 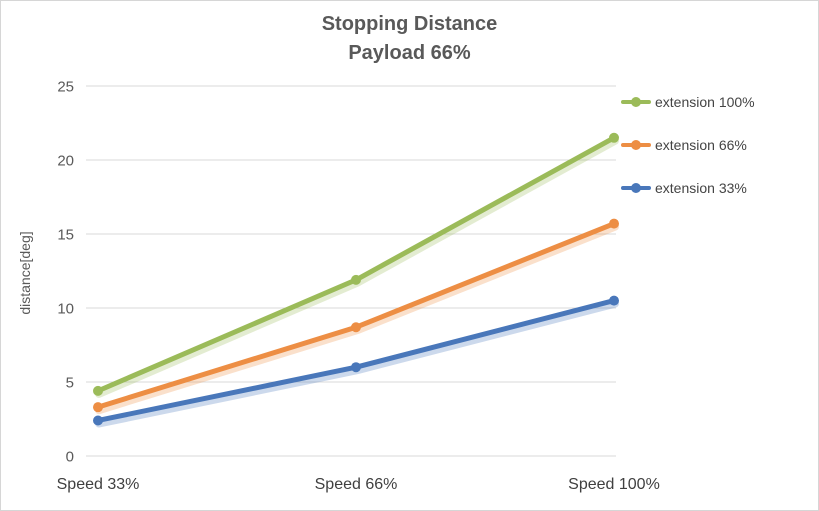 I want to click on x-category-label: Speed 66%, so click(x=356, y=484).